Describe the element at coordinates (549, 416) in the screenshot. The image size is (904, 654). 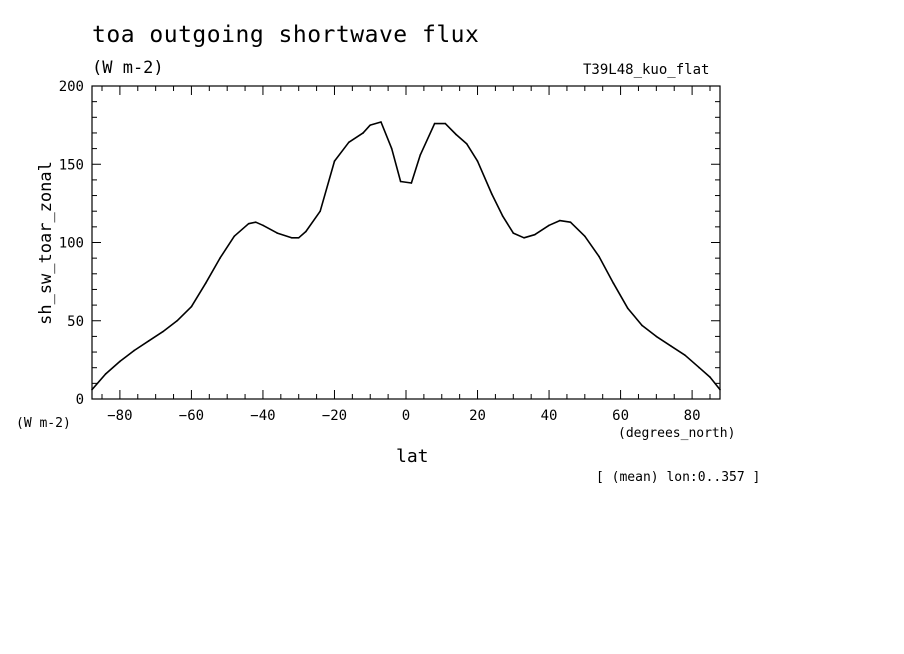
I see `x-tick-label: 40` at that location.